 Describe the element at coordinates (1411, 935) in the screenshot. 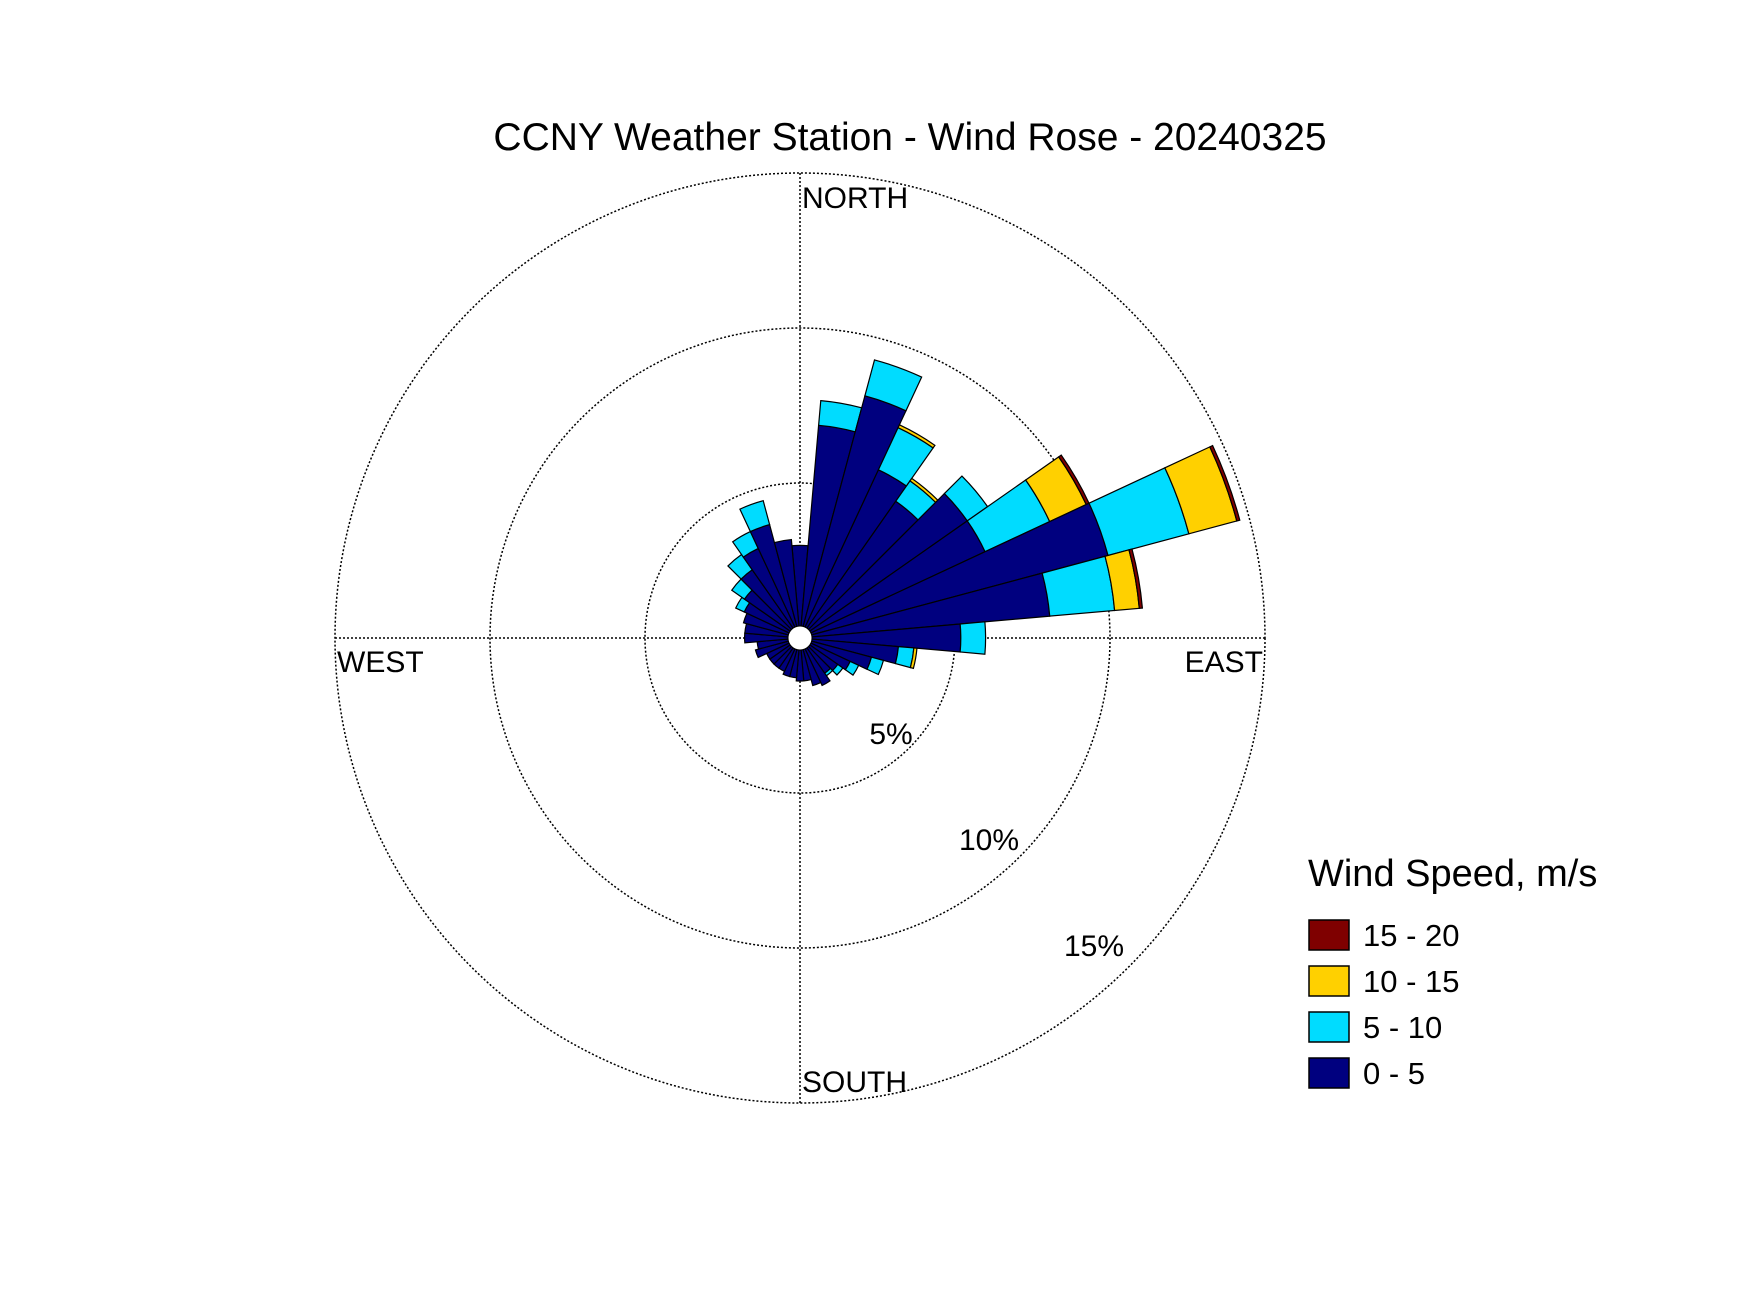

I see `legend-label-15-20: 15 - 20` at that location.